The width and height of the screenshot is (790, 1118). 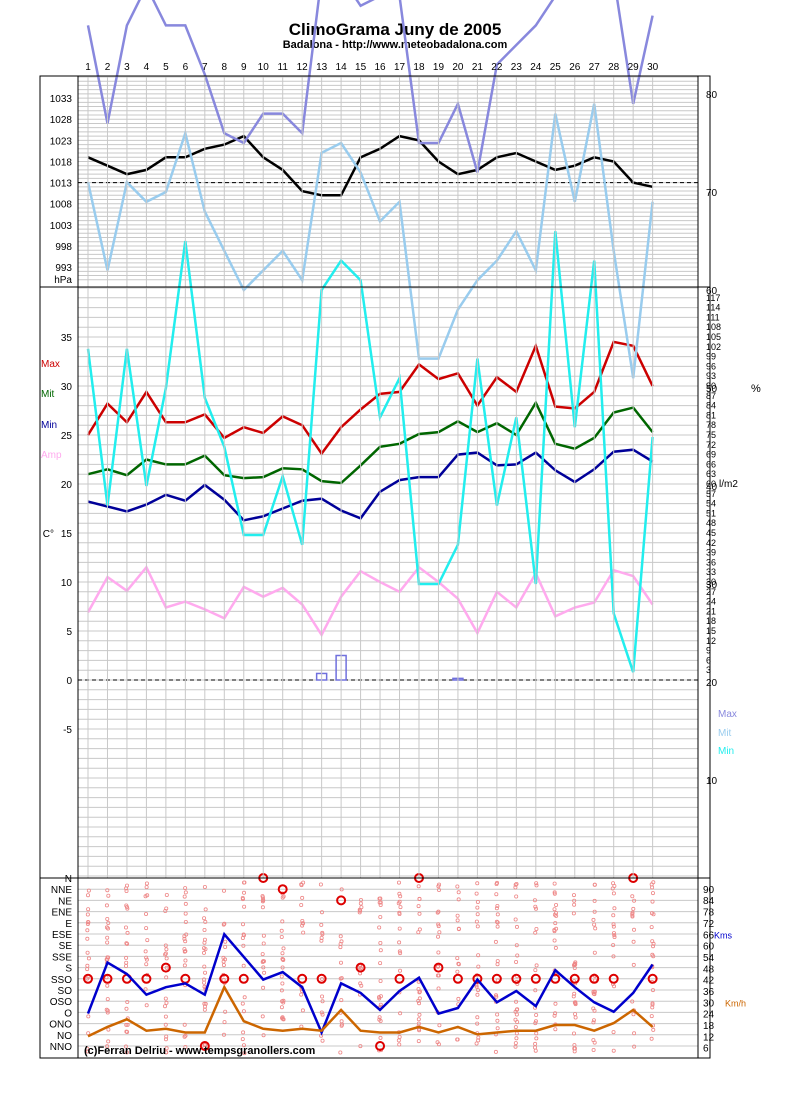 What do you see at coordinates (370, 485) in the screenshot?
I see `temperature-min-line` at bounding box center [370, 485].